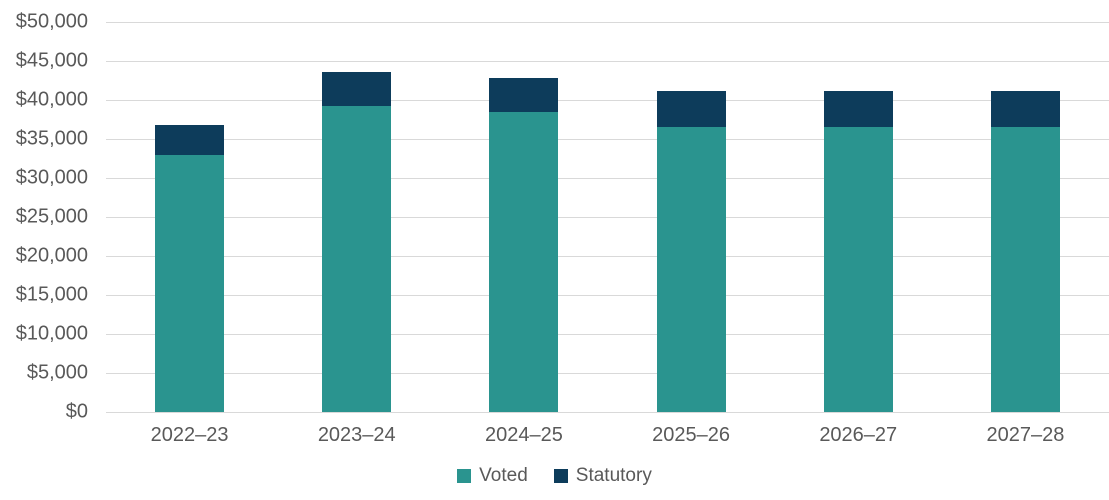  I want to click on x-tick-label-2027-28: 2027–28, so click(1025, 435).